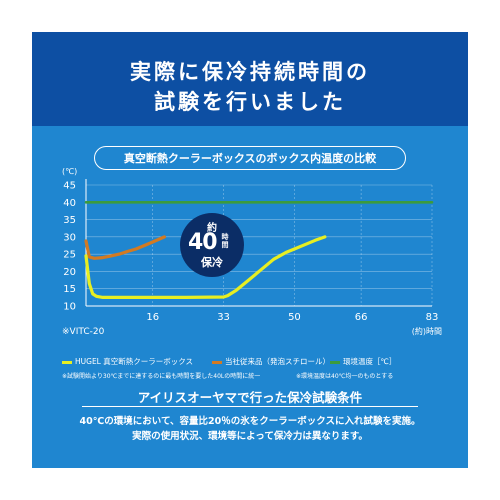 This screenshot has height=500, width=500. What do you see at coordinates (277, 361) in the screenshot?
I see `legend-label-conventional: 当社従来品（発泡スチロール）` at bounding box center [277, 361].